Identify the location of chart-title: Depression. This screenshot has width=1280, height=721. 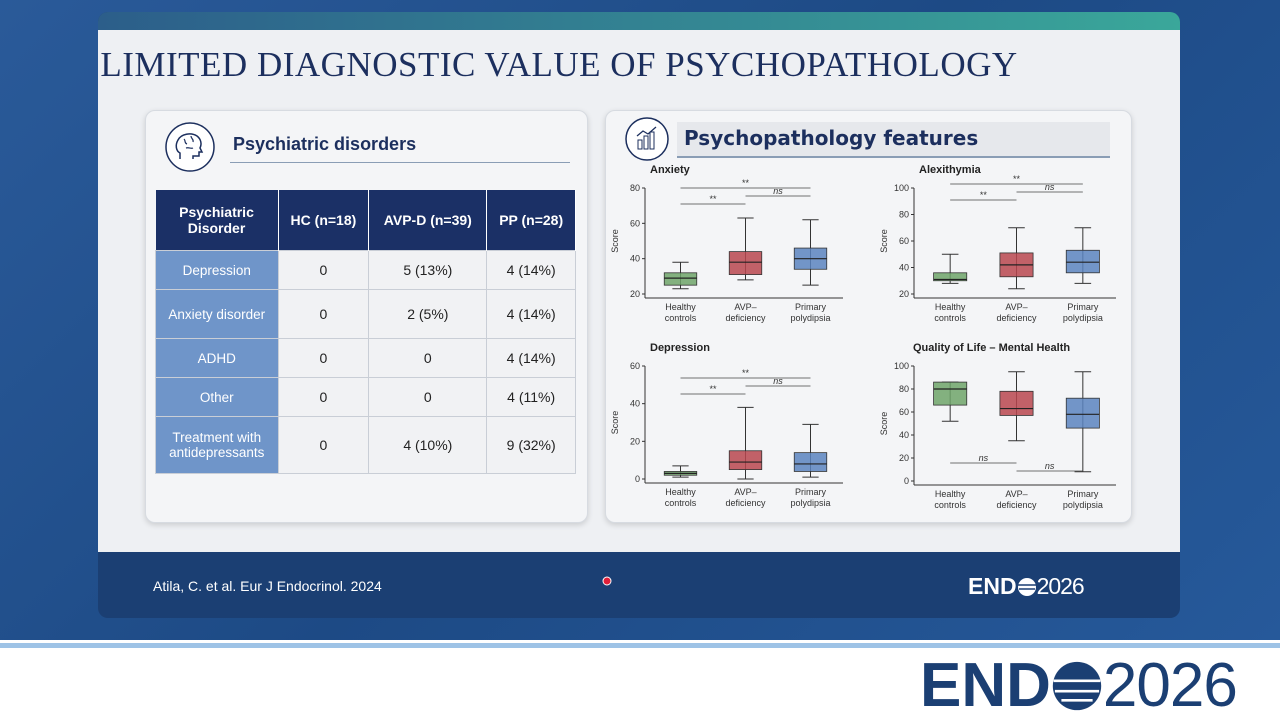
(680, 348).